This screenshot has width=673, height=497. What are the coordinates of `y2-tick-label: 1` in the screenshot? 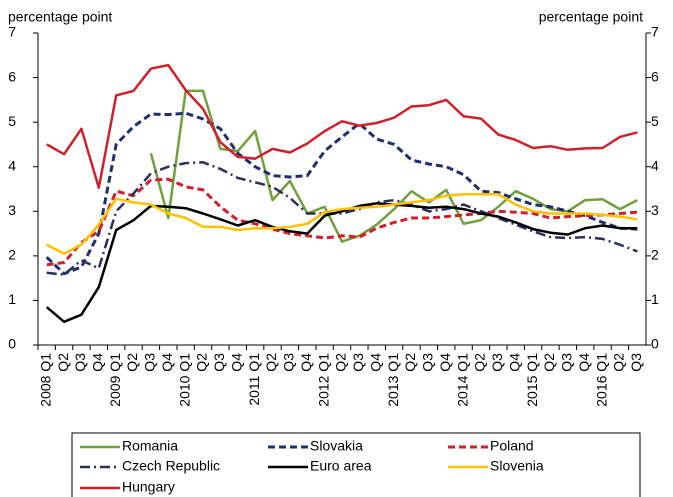 It's located at (655, 299).